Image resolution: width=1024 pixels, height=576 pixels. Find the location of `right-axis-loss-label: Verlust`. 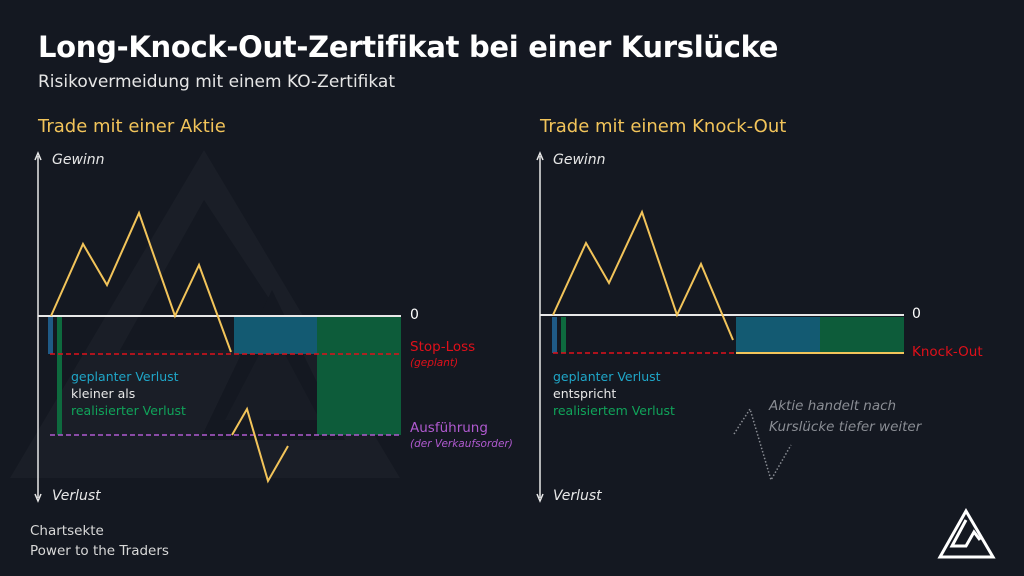

right-axis-loss-label: Verlust is located at coordinates (577, 496).